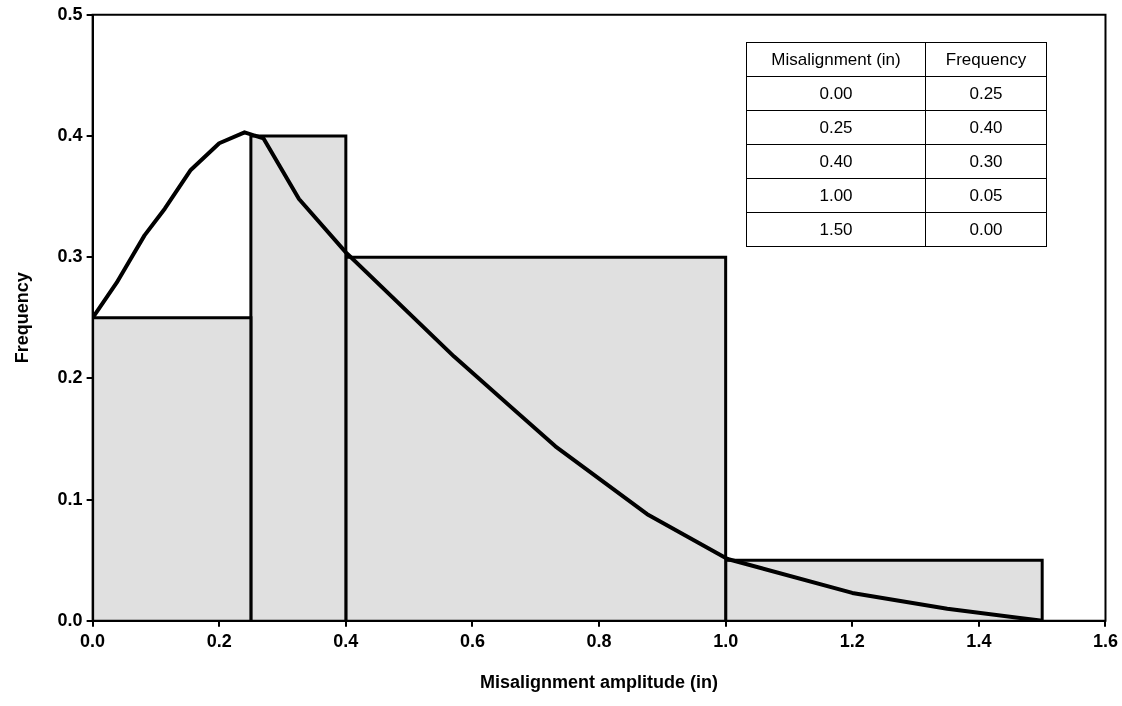 The image size is (1122, 706). I want to click on y-tick-label: 0.1, so click(70, 498).